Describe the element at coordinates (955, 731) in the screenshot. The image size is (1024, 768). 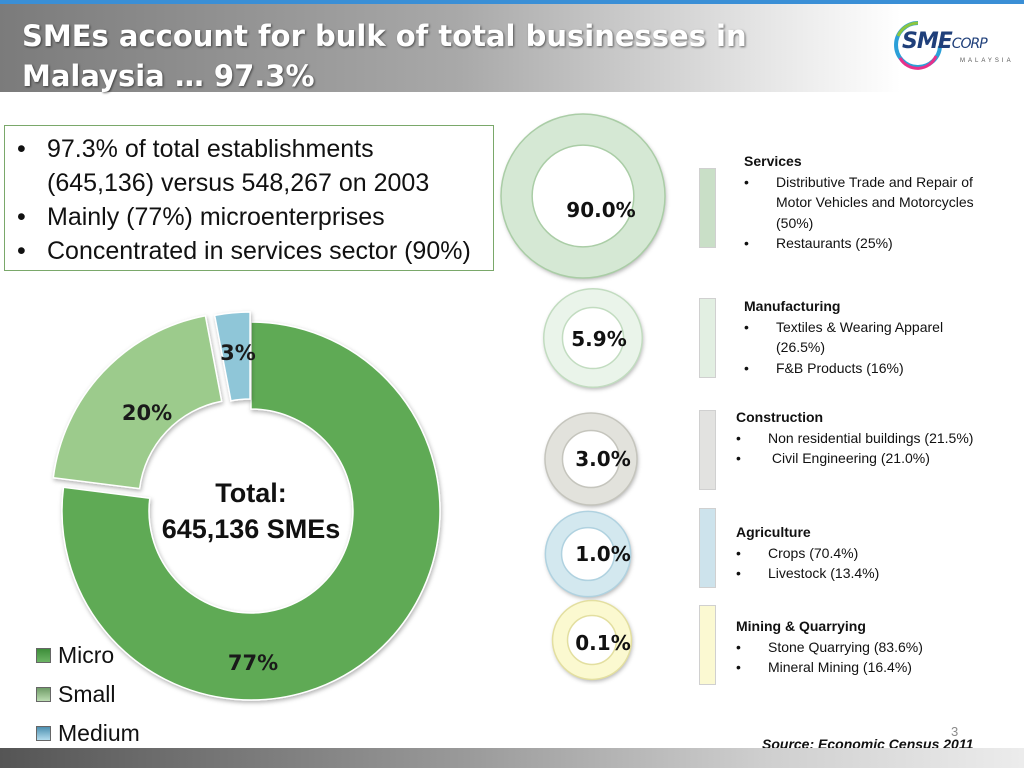
I see `page-number: 3` at that location.